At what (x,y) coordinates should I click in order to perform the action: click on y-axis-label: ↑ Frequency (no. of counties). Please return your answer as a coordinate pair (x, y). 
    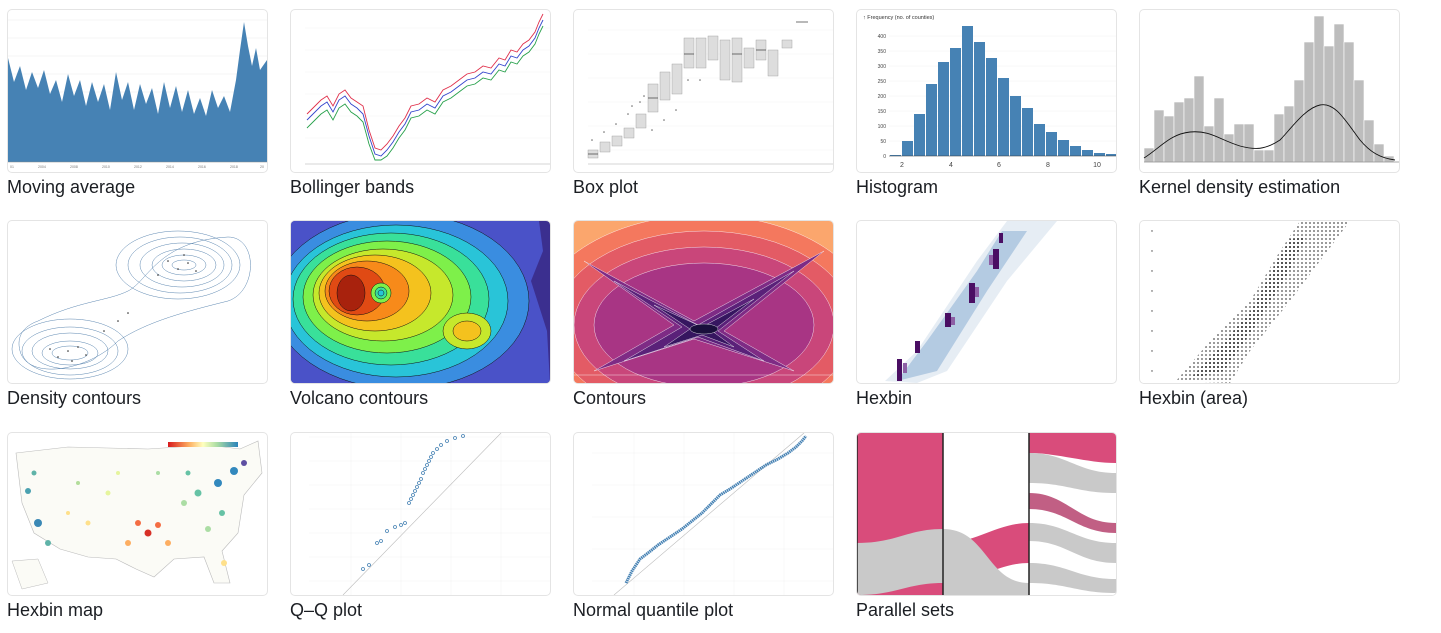
    Looking at the image, I should click on (898, 18).